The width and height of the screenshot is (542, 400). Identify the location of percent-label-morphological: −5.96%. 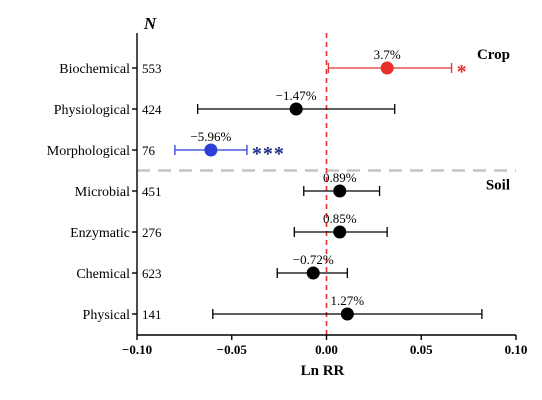
(210, 136).